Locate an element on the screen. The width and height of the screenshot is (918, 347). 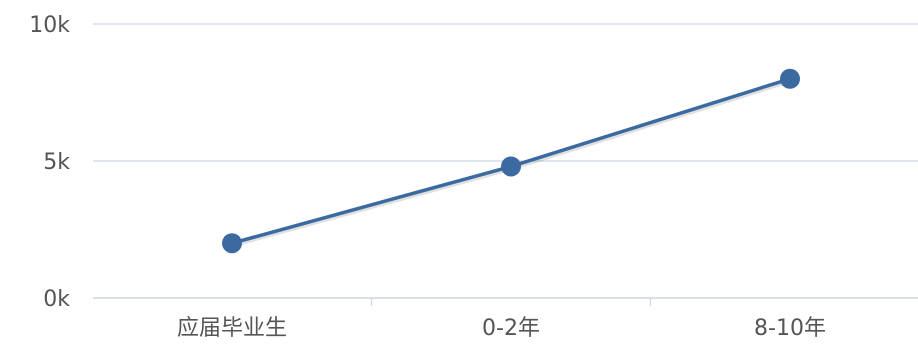
y-axis: 0k 5k 10k is located at coordinates (49, 162).